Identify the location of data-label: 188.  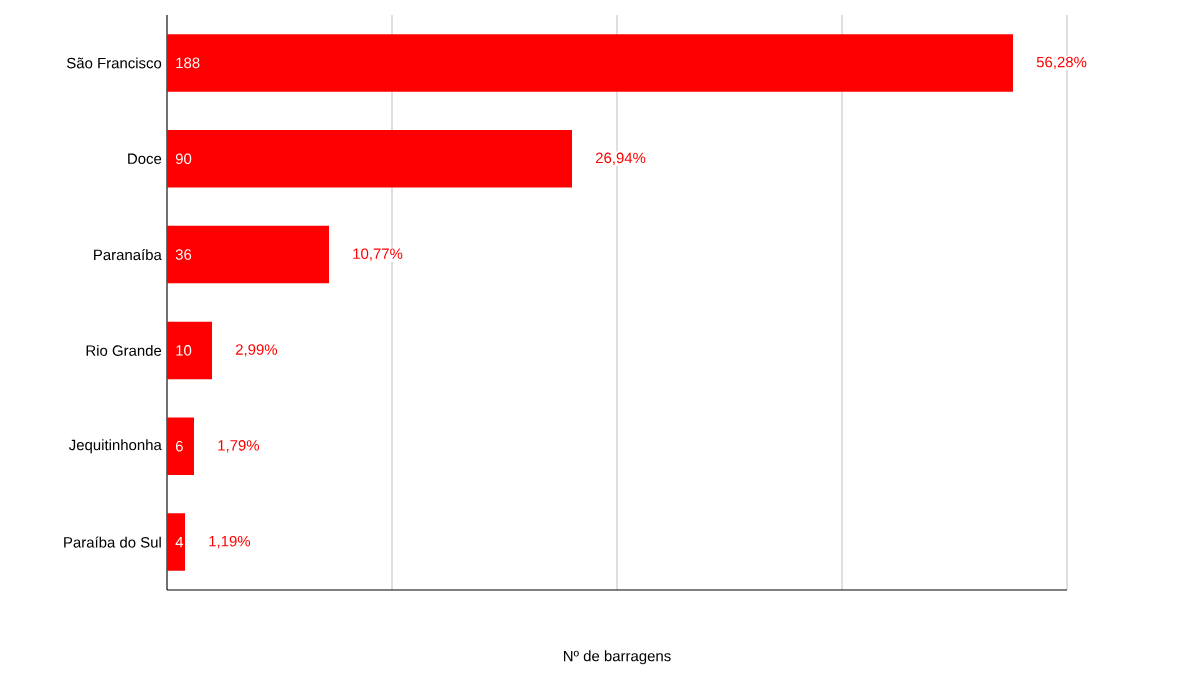
(188, 63).